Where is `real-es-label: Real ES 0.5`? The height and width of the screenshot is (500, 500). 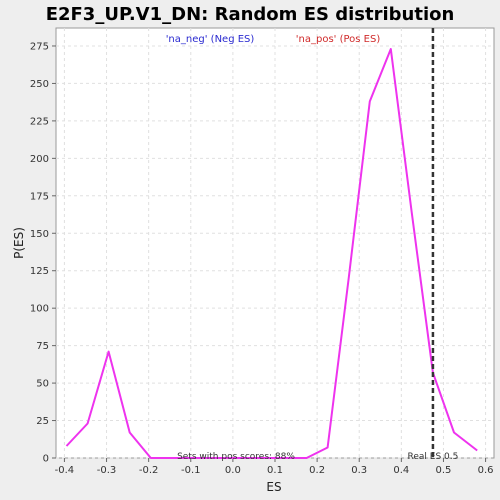
real-es-label: Real ES 0.5 is located at coordinates (433, 457).